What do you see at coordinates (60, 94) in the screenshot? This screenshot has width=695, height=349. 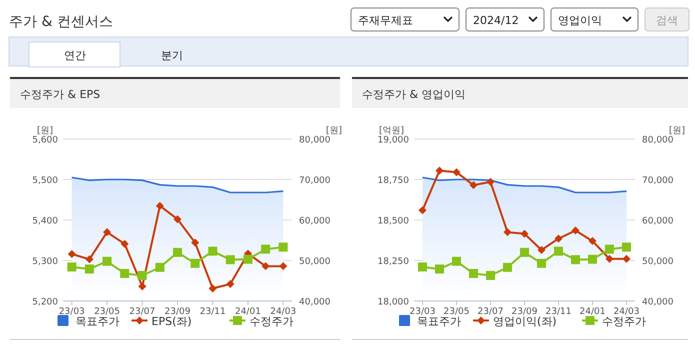 I see `chart-title: 수정주가 & EPS` at bounding box center [60, 94].